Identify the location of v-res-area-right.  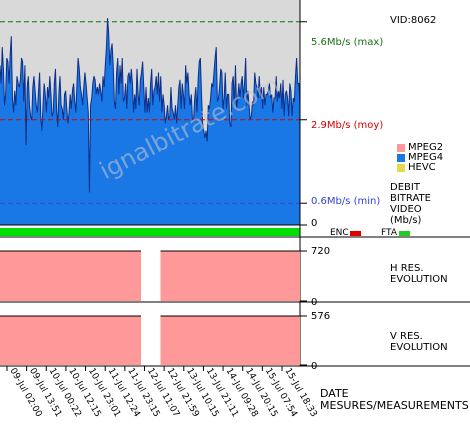
(230, 340).